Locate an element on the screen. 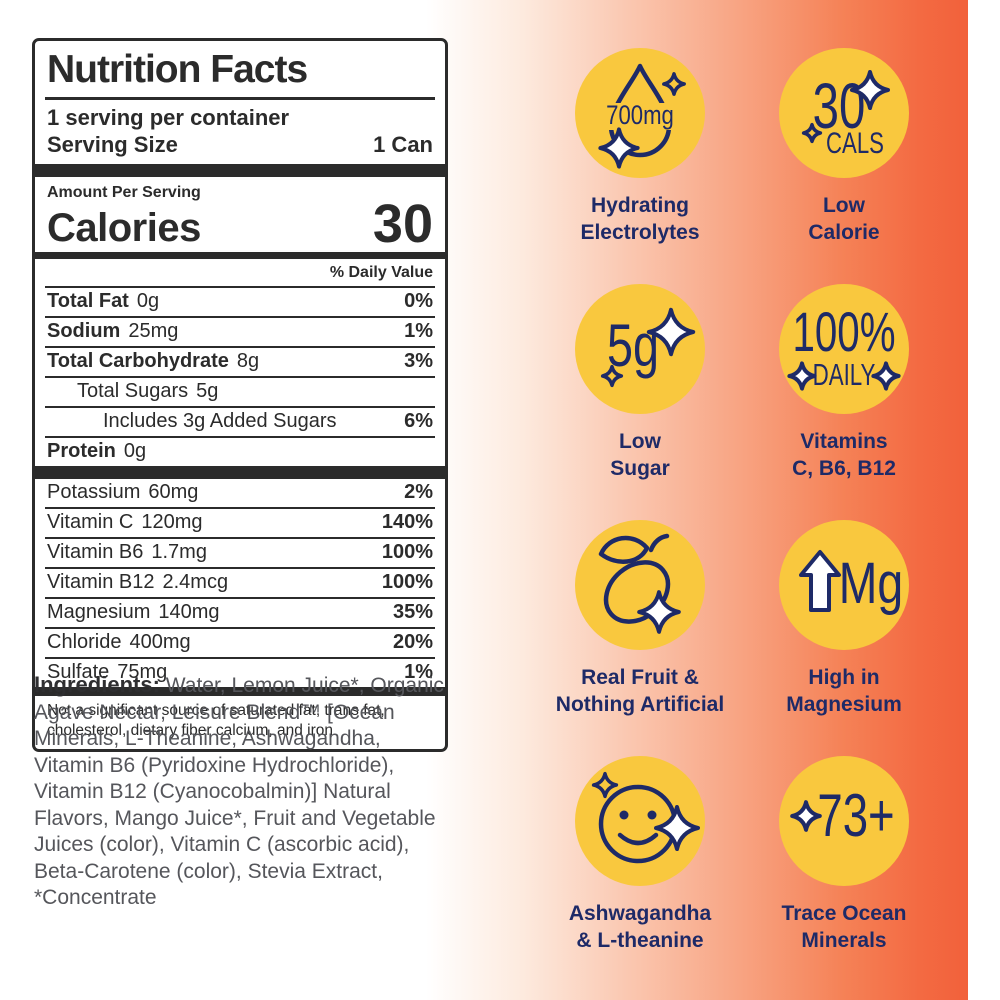  nutrient-row: Total Carbohydrate 8g 3% is located at coordinates (240, 363).